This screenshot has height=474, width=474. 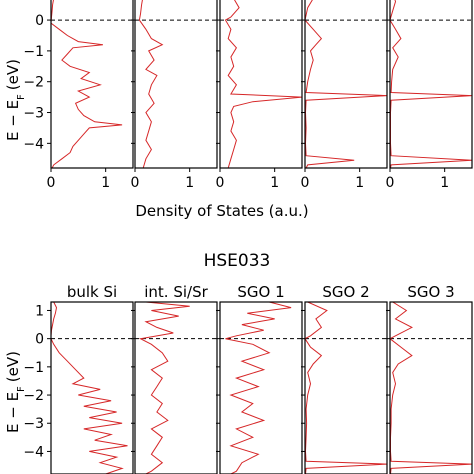 What do you see at coordinates (237, 261) in the screenshot?
I see `bottom-chart-title: HSE033` at bounding box center [237, 261].